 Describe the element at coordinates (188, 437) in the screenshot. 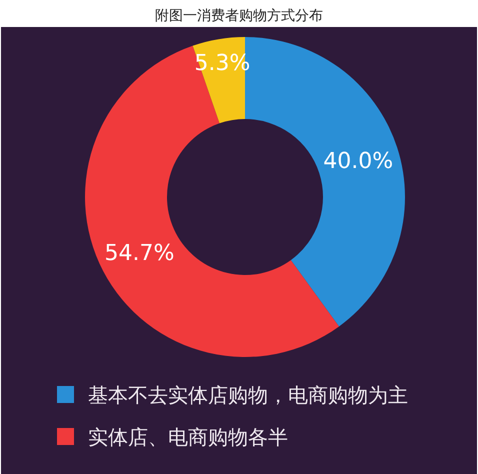

I see `legend-label: 实体店、电商购物各半` at that location.